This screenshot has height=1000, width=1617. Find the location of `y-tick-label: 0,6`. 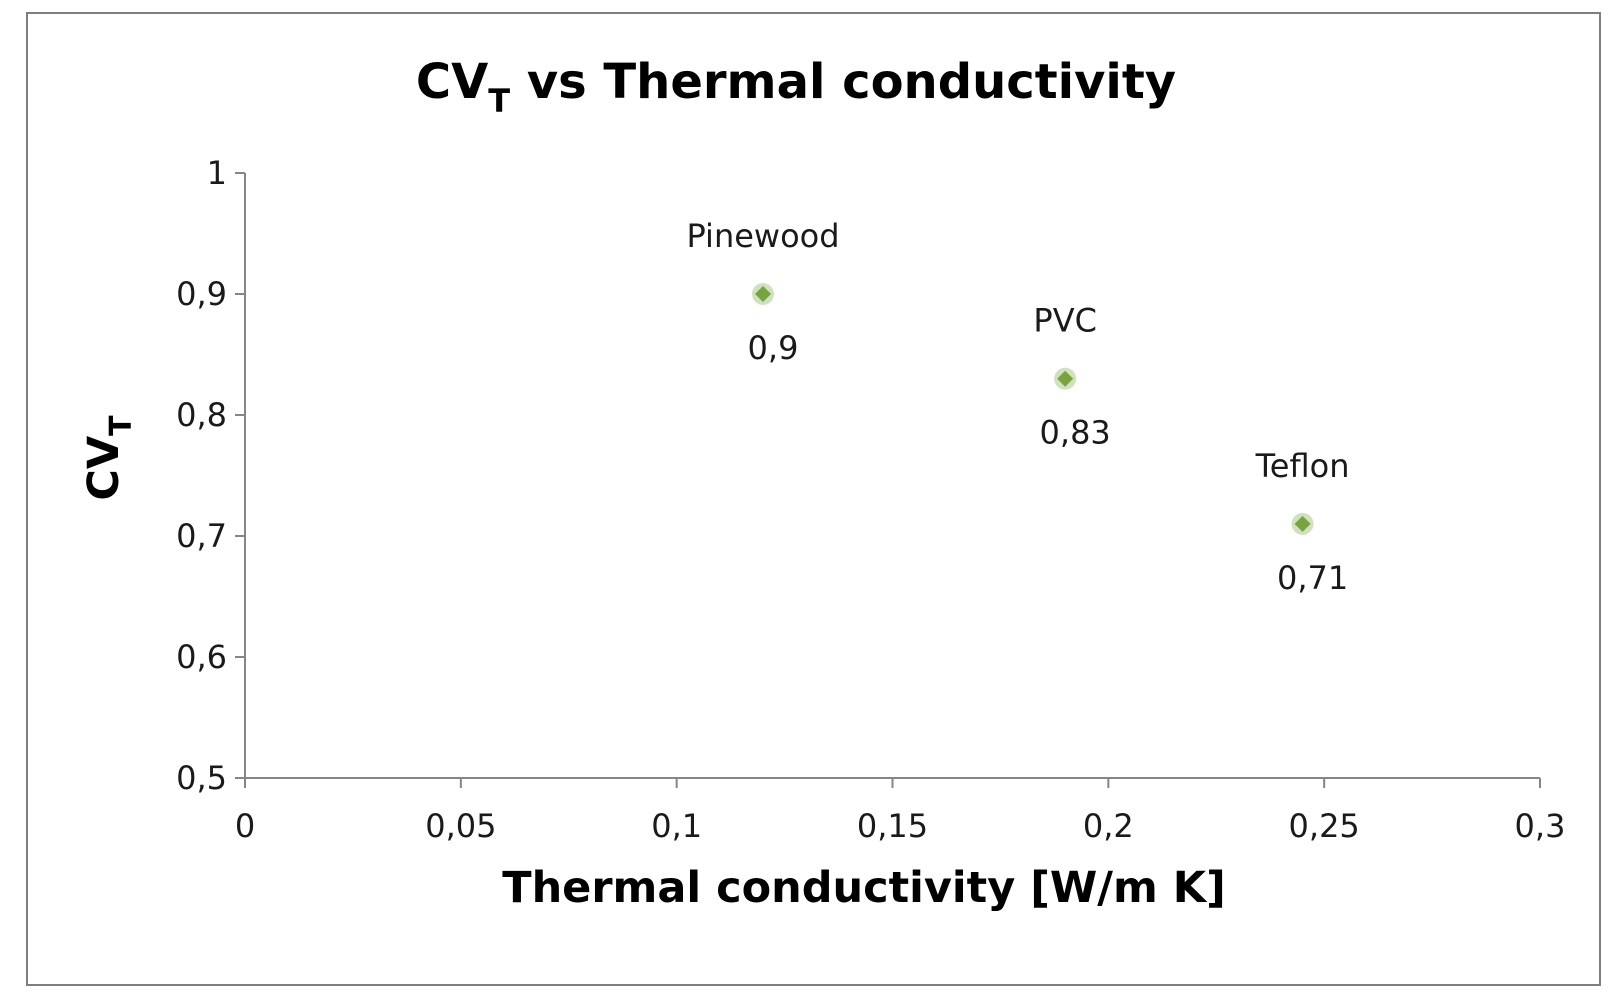

y-tick-label: 0,6 is located at coordinates (201, 657).